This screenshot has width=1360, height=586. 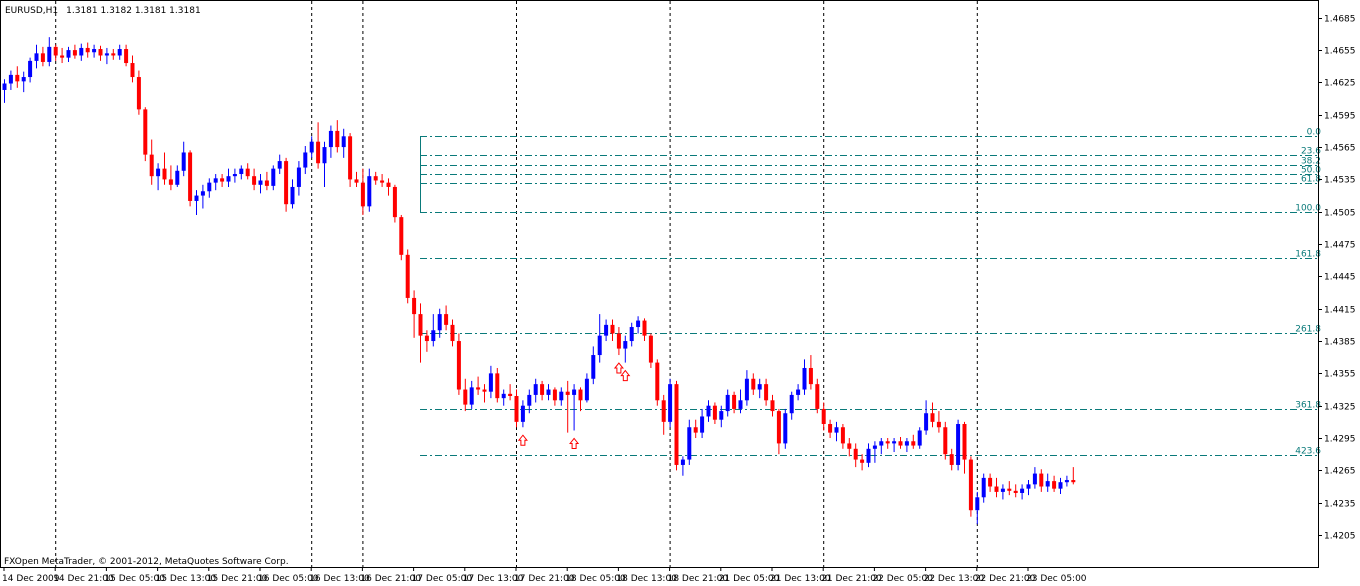 What do you see at coordinates (31, 579) in the screenshot?
I see `time-tick-label: 14 Dec 2009` at bounding box center [31, 579].